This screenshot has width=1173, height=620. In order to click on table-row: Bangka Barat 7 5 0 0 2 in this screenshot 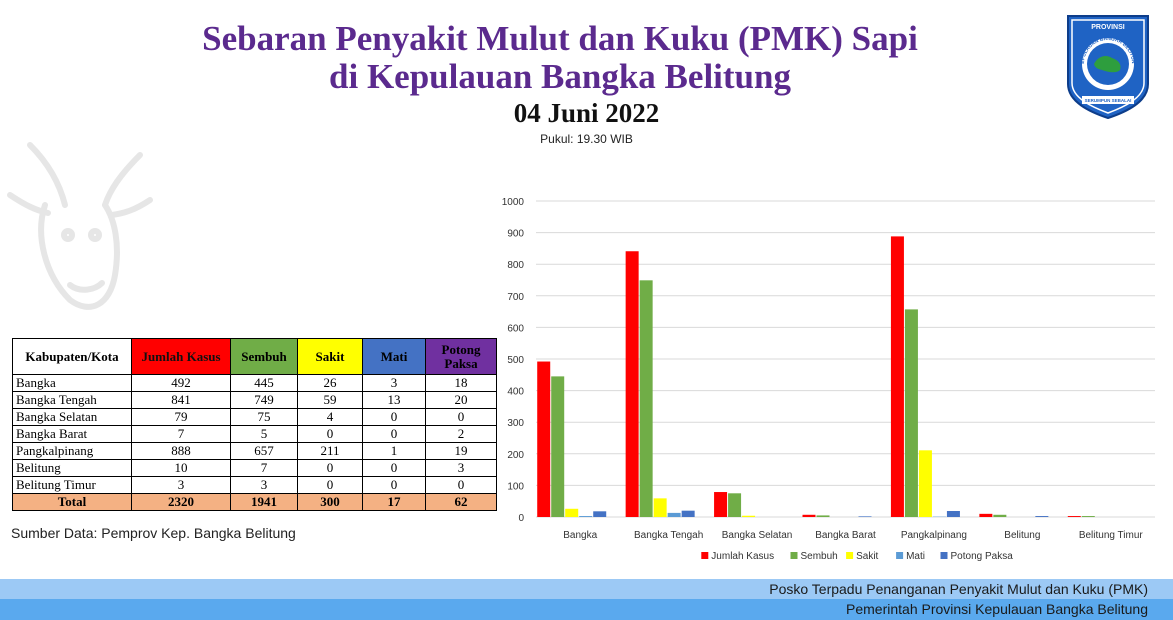, I will do `click(254, 434)`.